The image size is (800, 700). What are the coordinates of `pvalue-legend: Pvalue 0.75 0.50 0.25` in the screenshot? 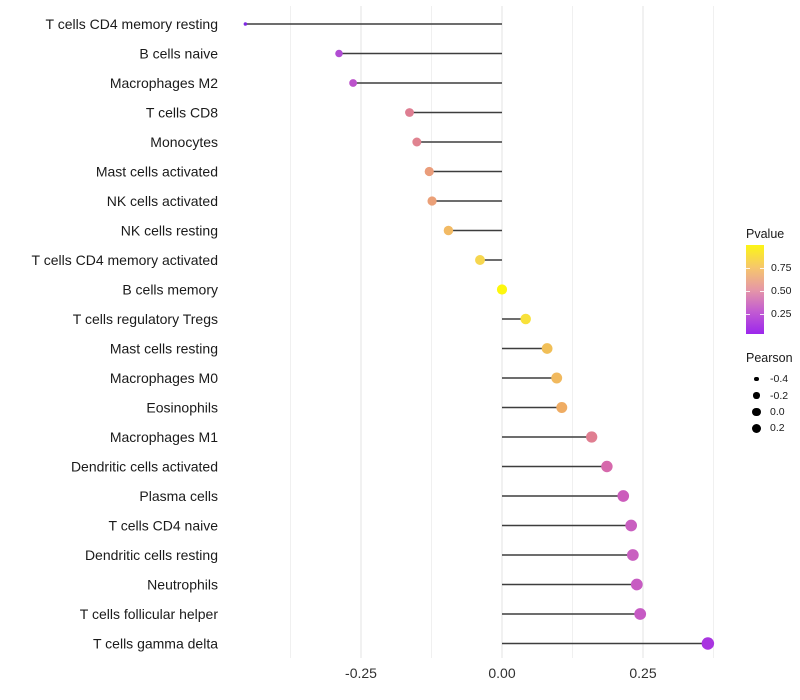 It's located at (768, 280).